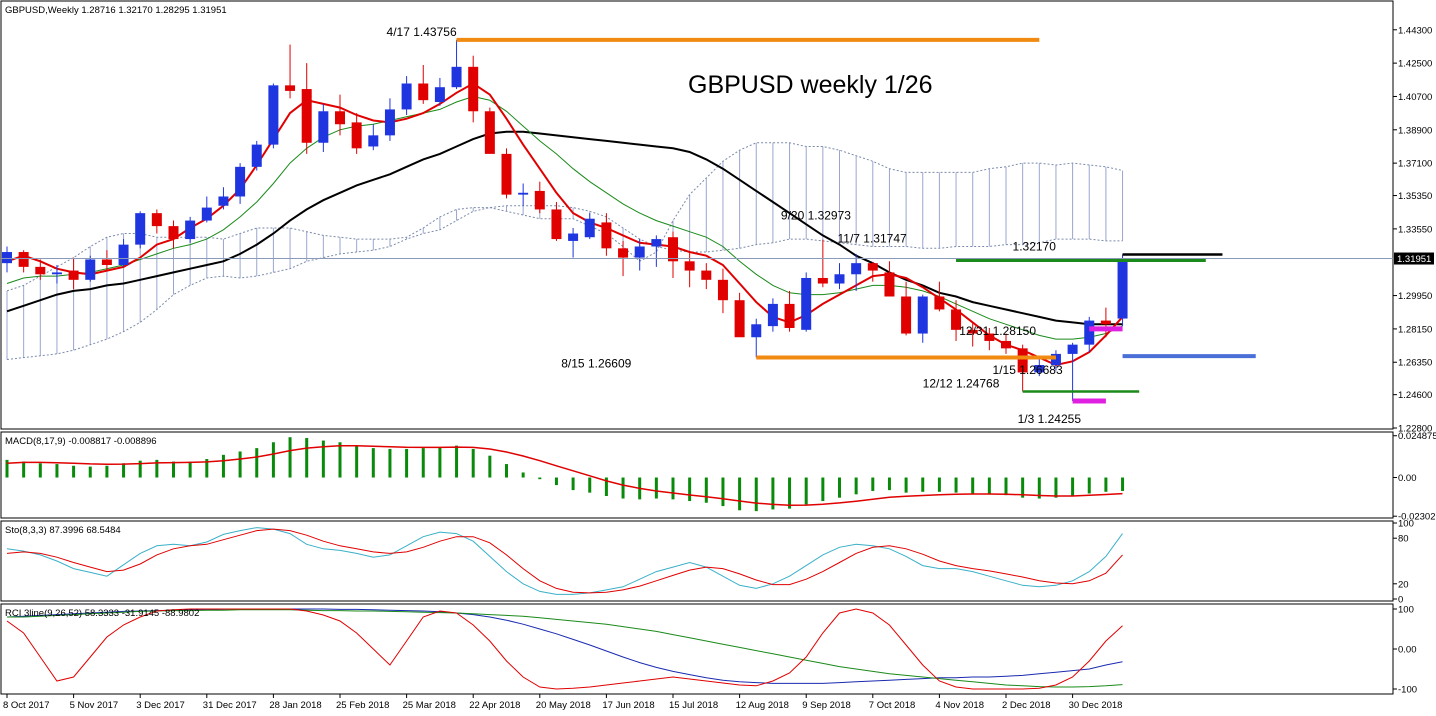 This screenshot has width=1436, height=716. I want to click on y-tick-label: 1.38900, so click(1415, 130).